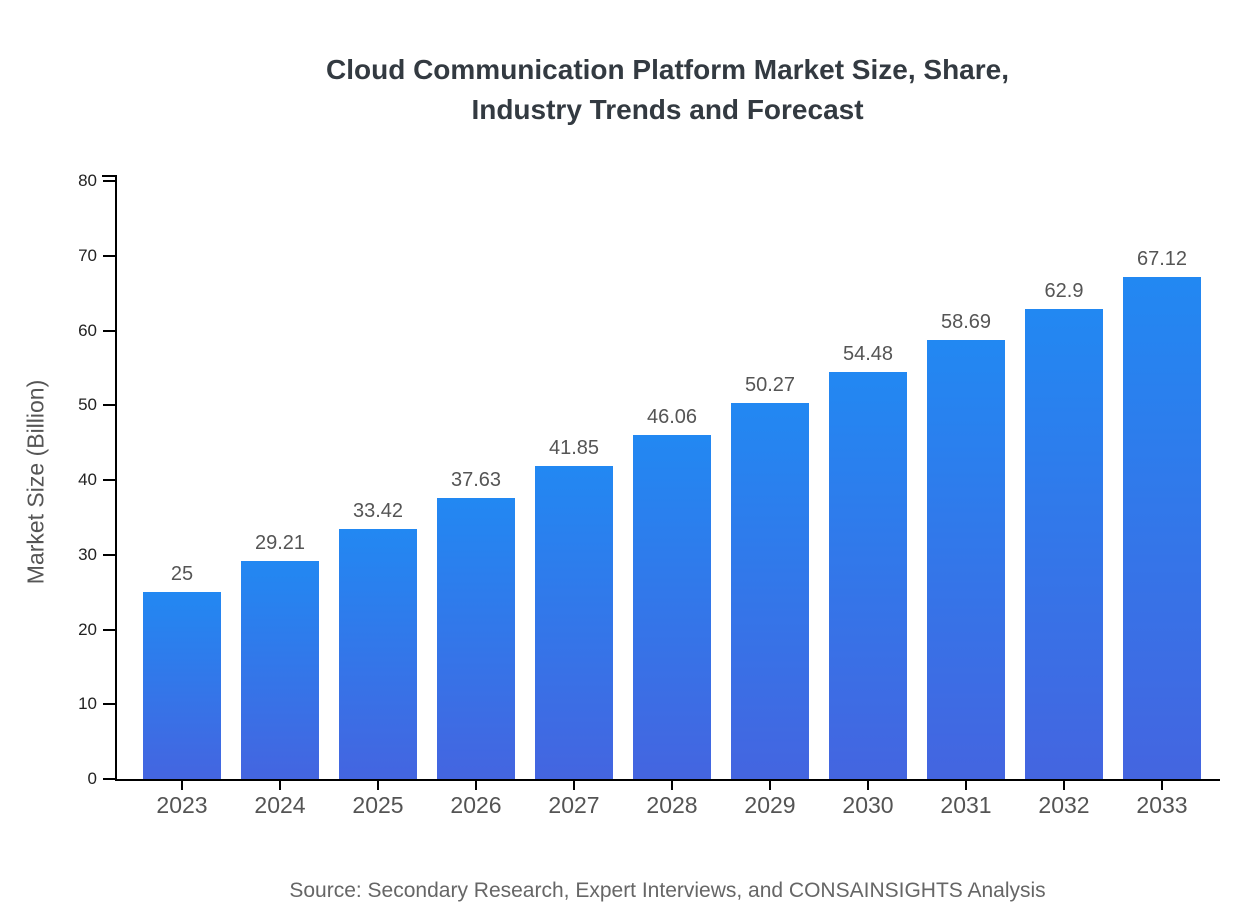 Image resolution: width=1260 pixels, height=920 pixels. What do you see at coordinates (87, 330) in the screenshot?
I see `y-axis-label-60: 60` at bounding box center [87, 330].